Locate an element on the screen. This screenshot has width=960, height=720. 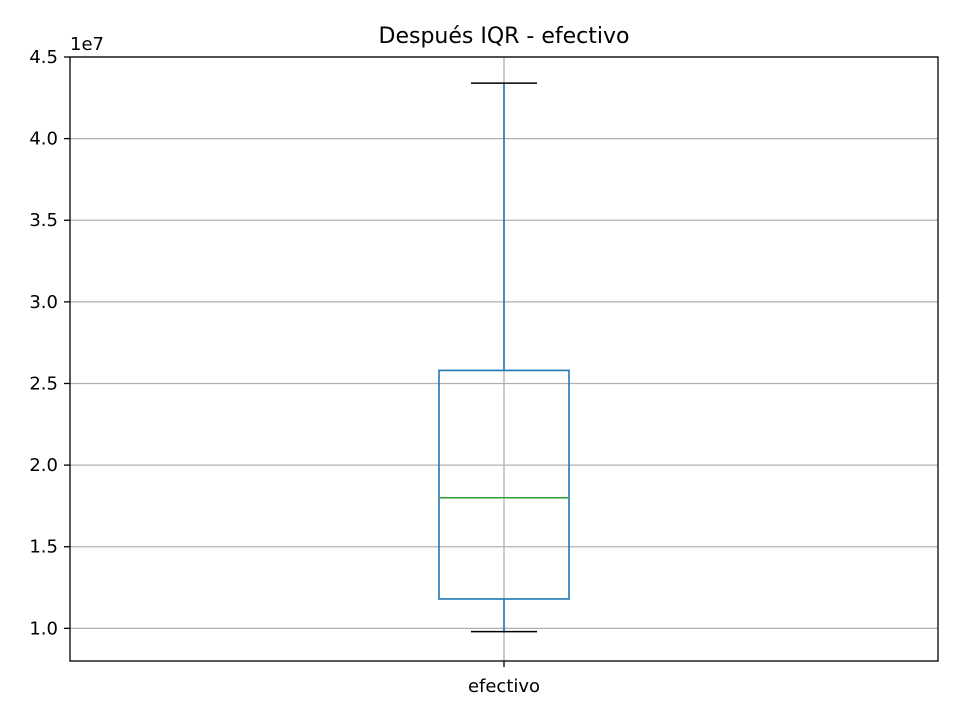
y-tick-label: 3.0 is located at coordinates (43, 302).